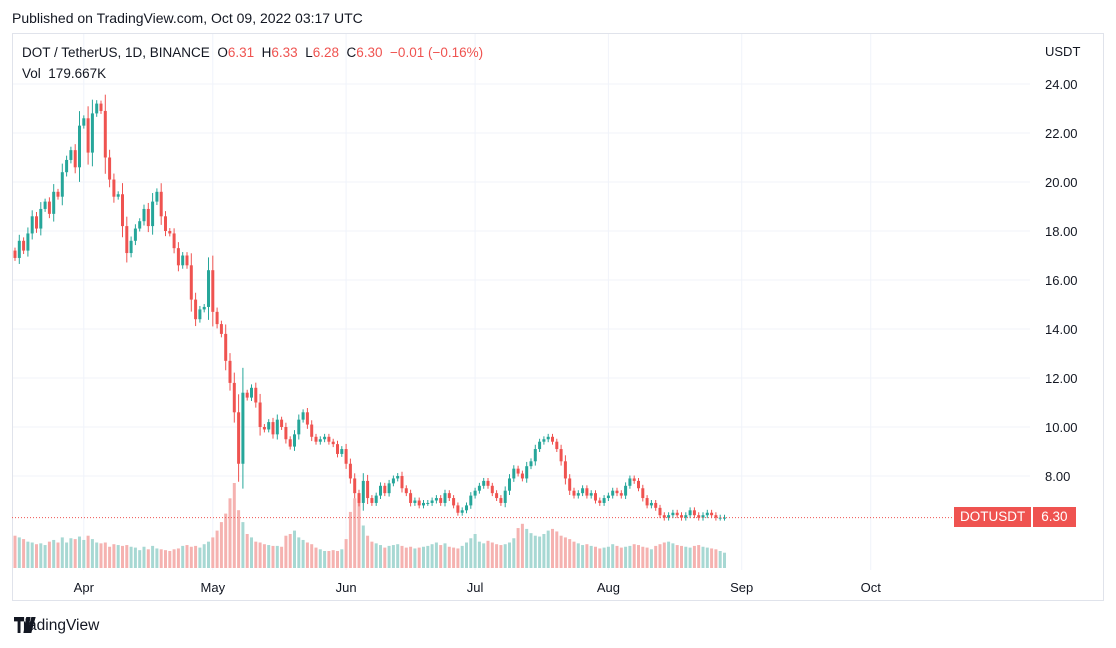  I want to click on legend-open-label: O, so click(222, 52).